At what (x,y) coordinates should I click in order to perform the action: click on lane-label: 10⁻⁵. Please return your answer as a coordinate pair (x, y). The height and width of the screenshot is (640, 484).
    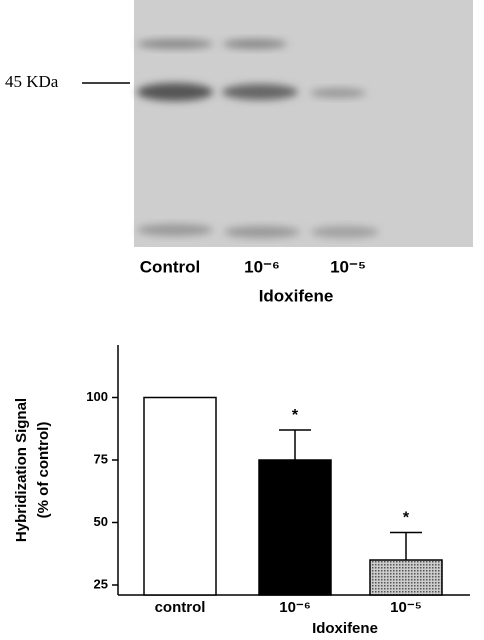
    Looking at the image, I should click on (348, 266).